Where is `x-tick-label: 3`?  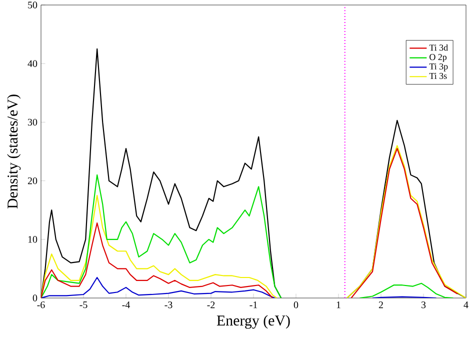
x-tick-label: 3 is located at coordinates (423, 305).